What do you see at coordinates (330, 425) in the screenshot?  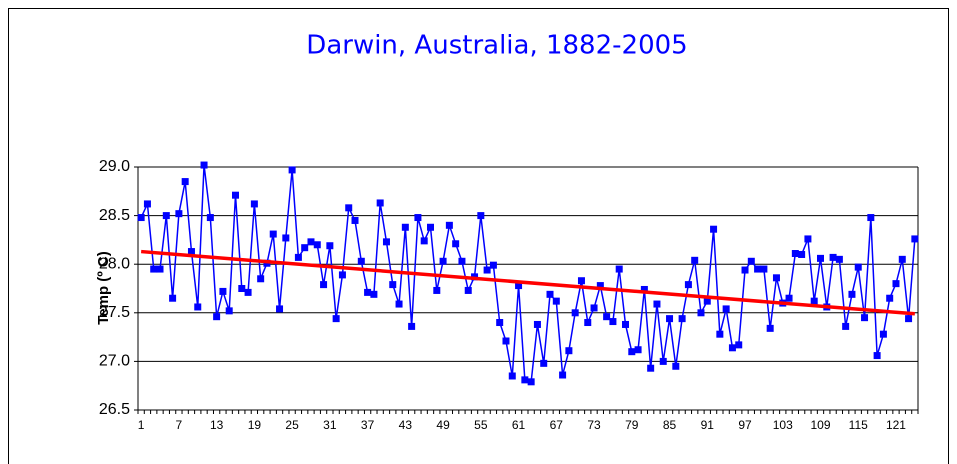 I see `x-tick-label: 31` at bounding box center [330, 425].